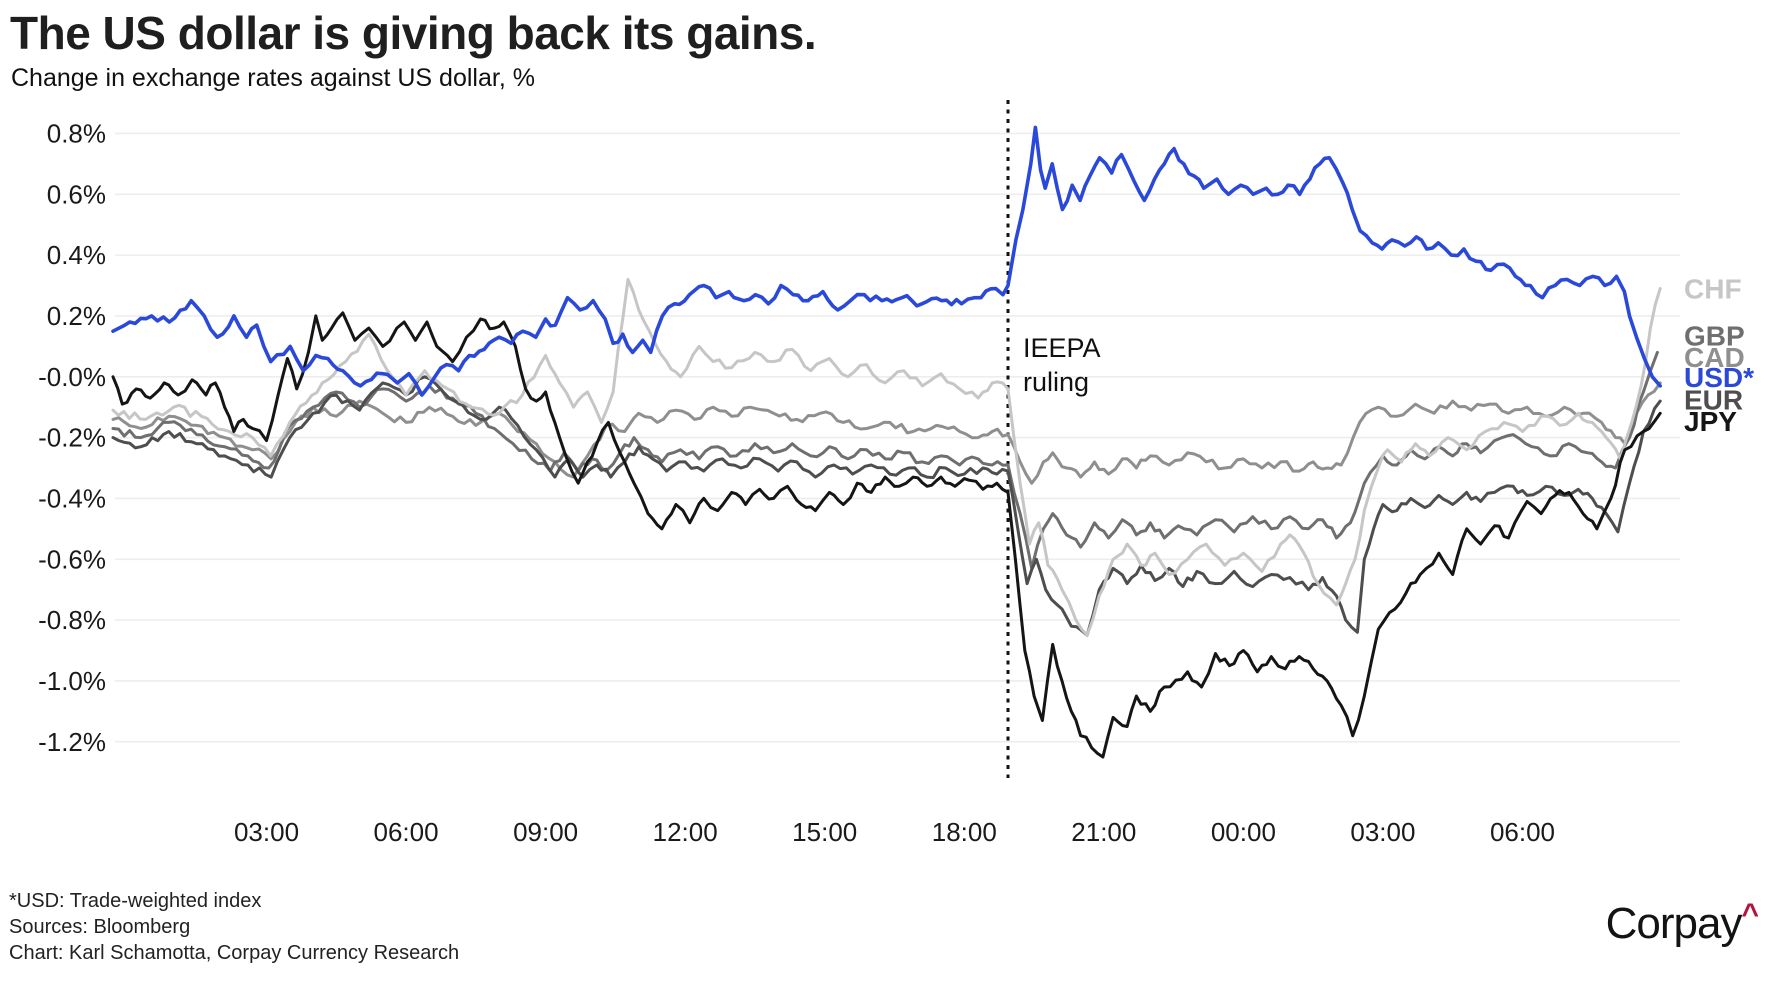  Describe the element at coordinates (72, 498) in the screenshot. I see `y-tick-label: -0.4%` at that location.